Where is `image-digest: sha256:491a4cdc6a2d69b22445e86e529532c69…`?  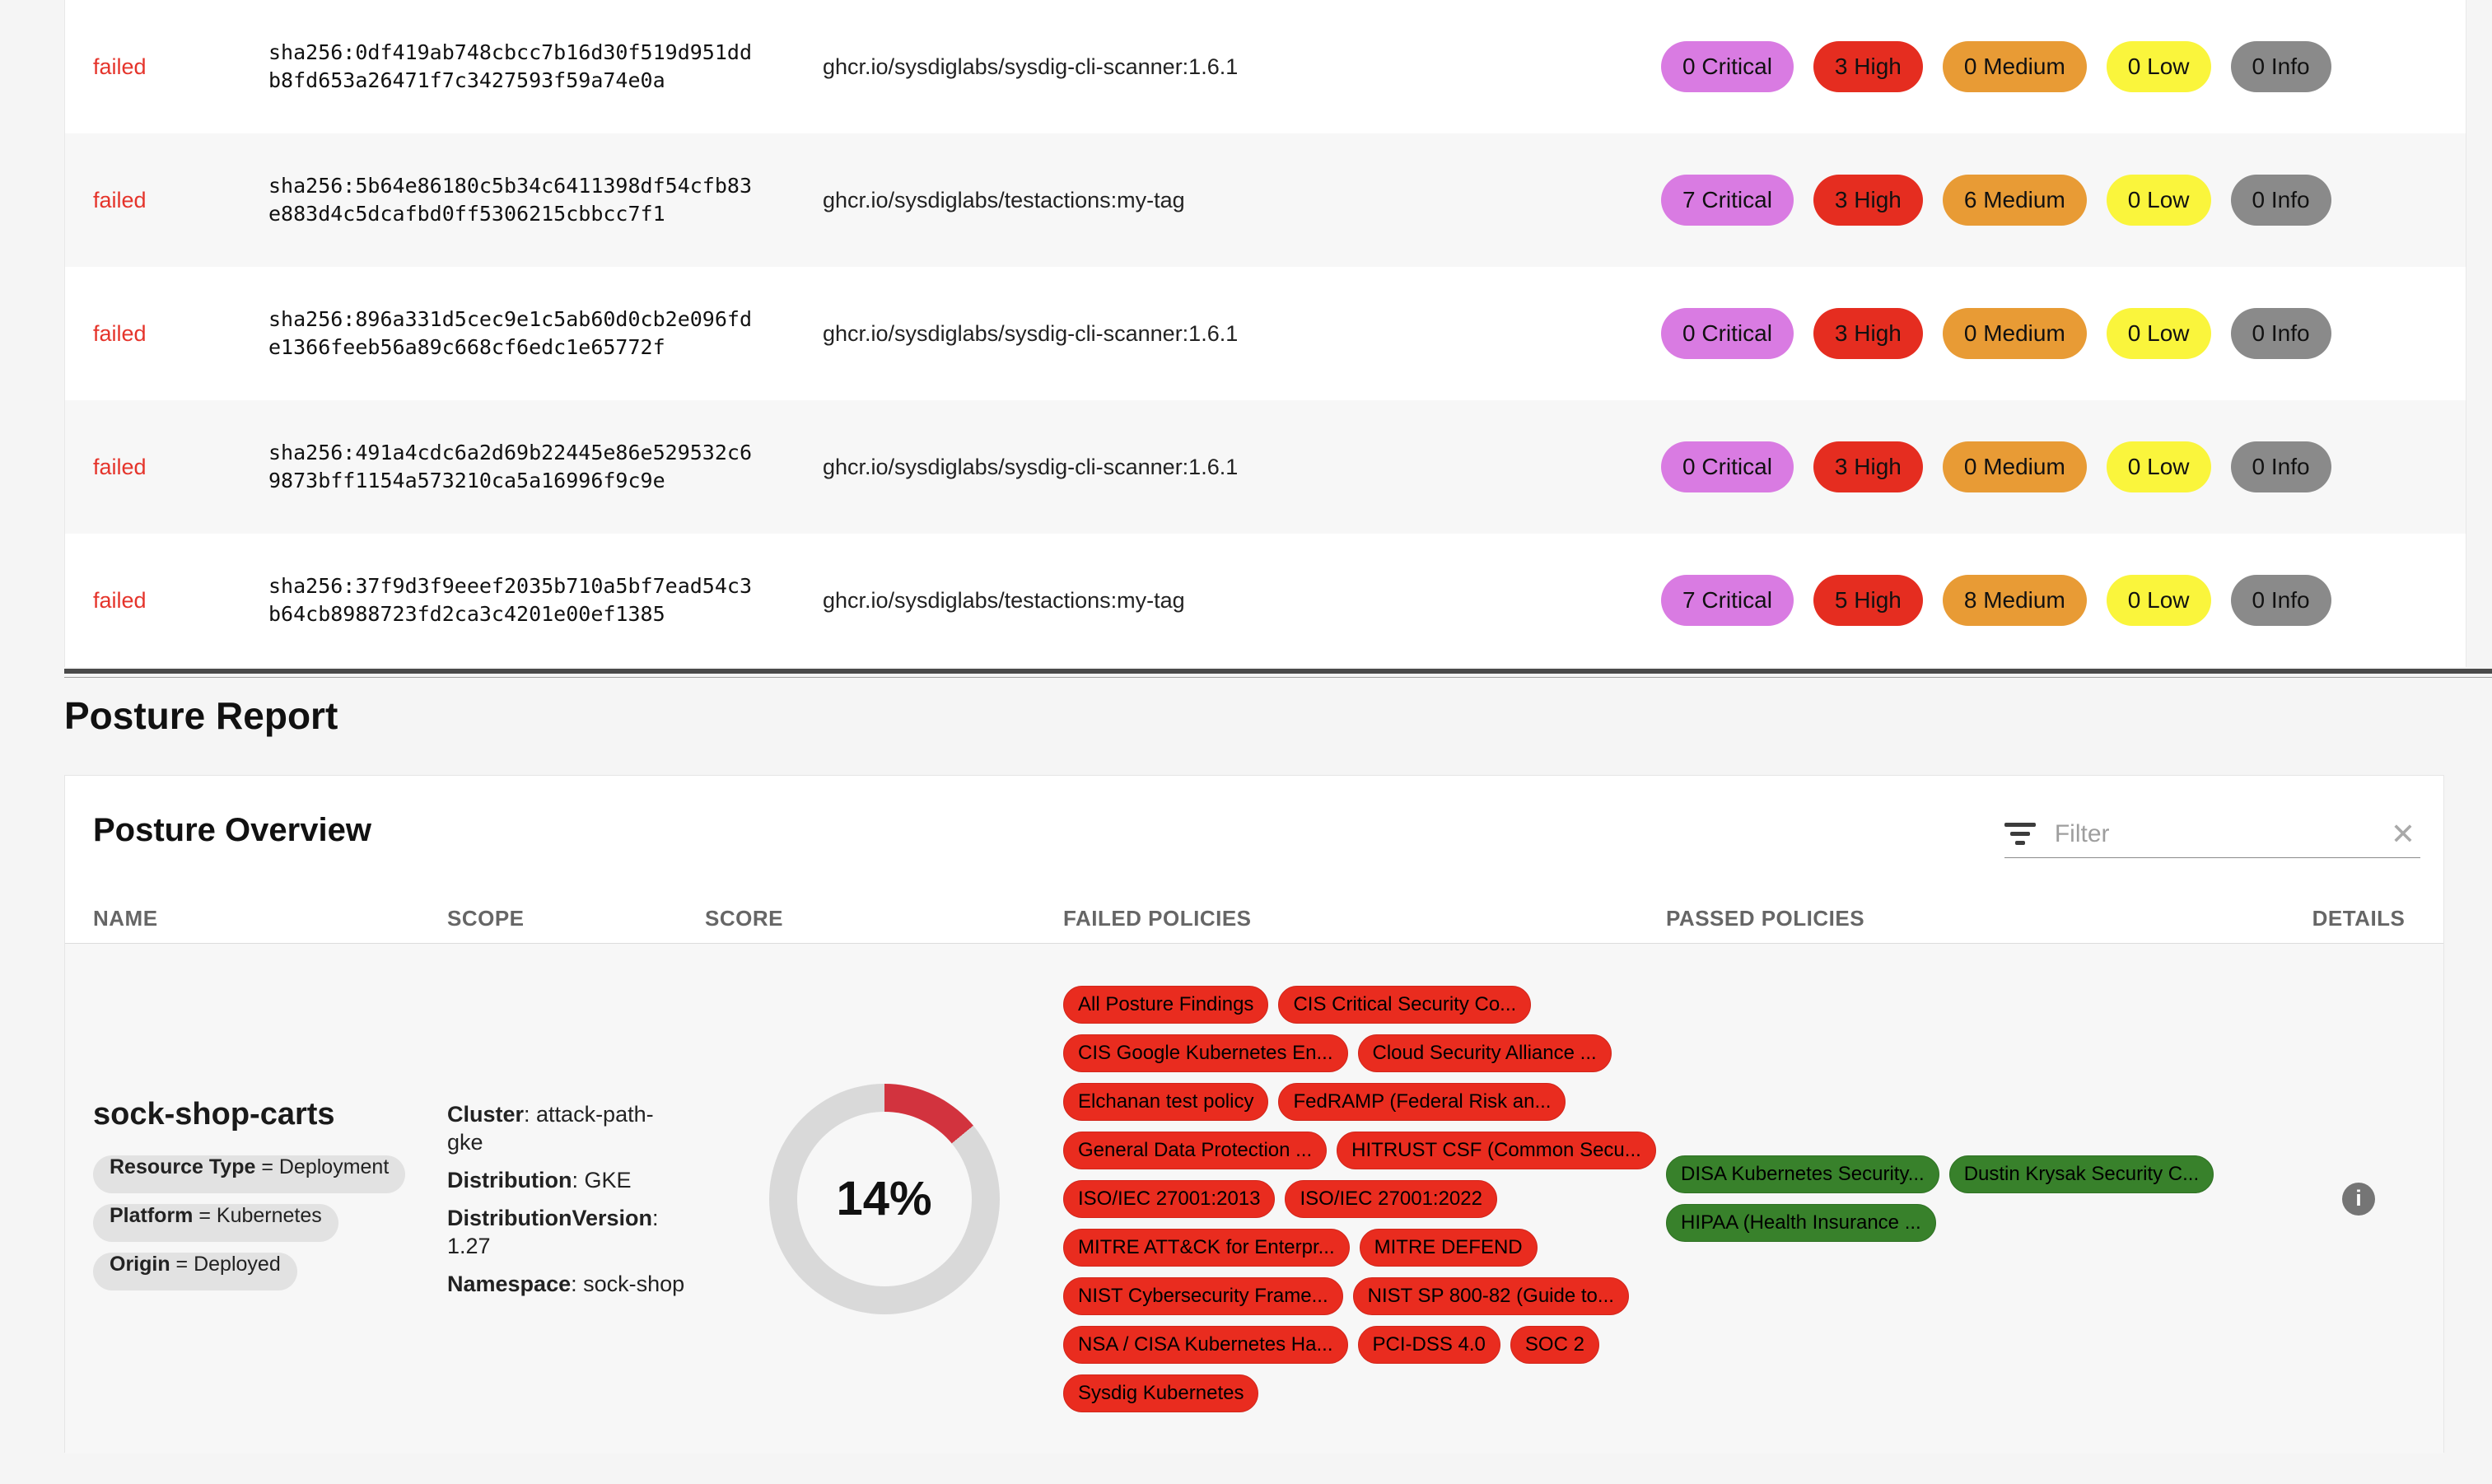 image-digest: sha256:491a4cdc6a2d69b22445e86e529532c69… is located at coordinates (510, 466).